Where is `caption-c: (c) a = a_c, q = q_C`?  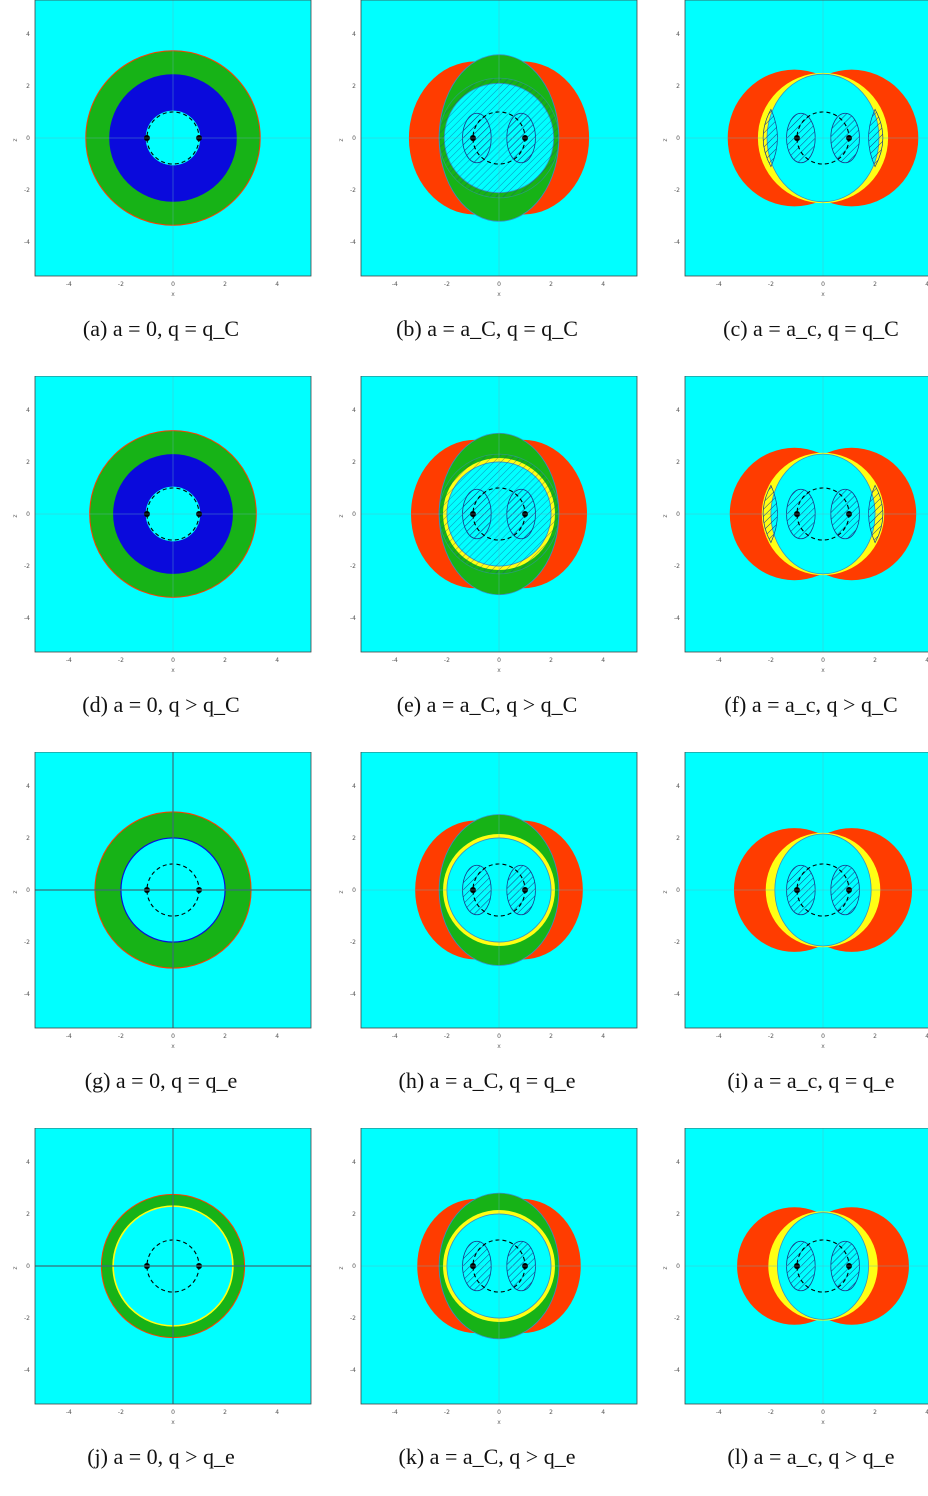
caption-c: (c) a = a_c, q = q_C is located at coordinates (811, 328).